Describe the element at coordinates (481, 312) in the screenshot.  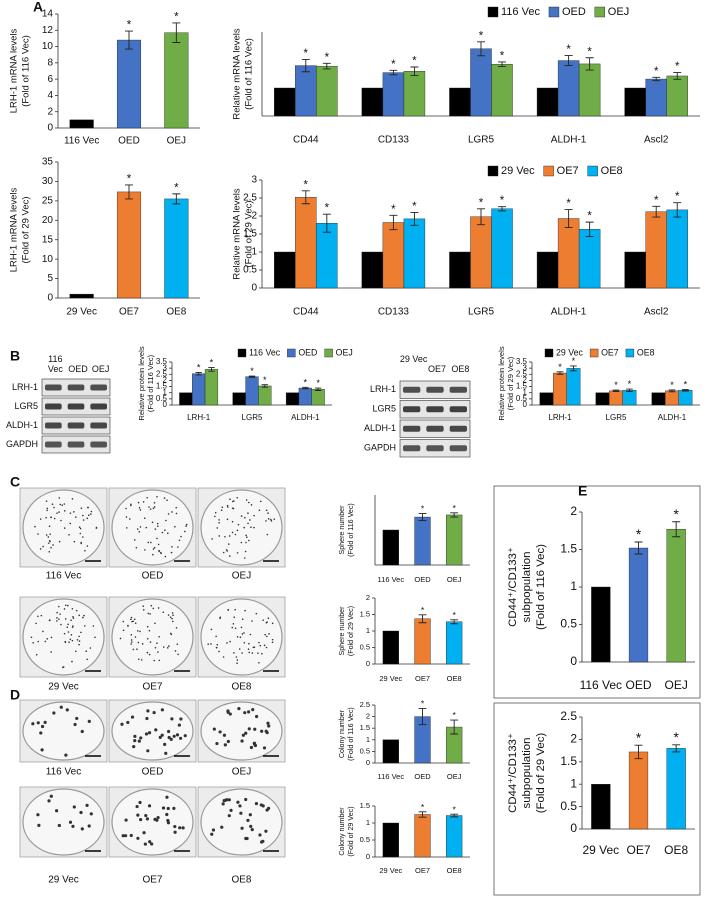
I see `x-tick-label: LGR5` at that location.